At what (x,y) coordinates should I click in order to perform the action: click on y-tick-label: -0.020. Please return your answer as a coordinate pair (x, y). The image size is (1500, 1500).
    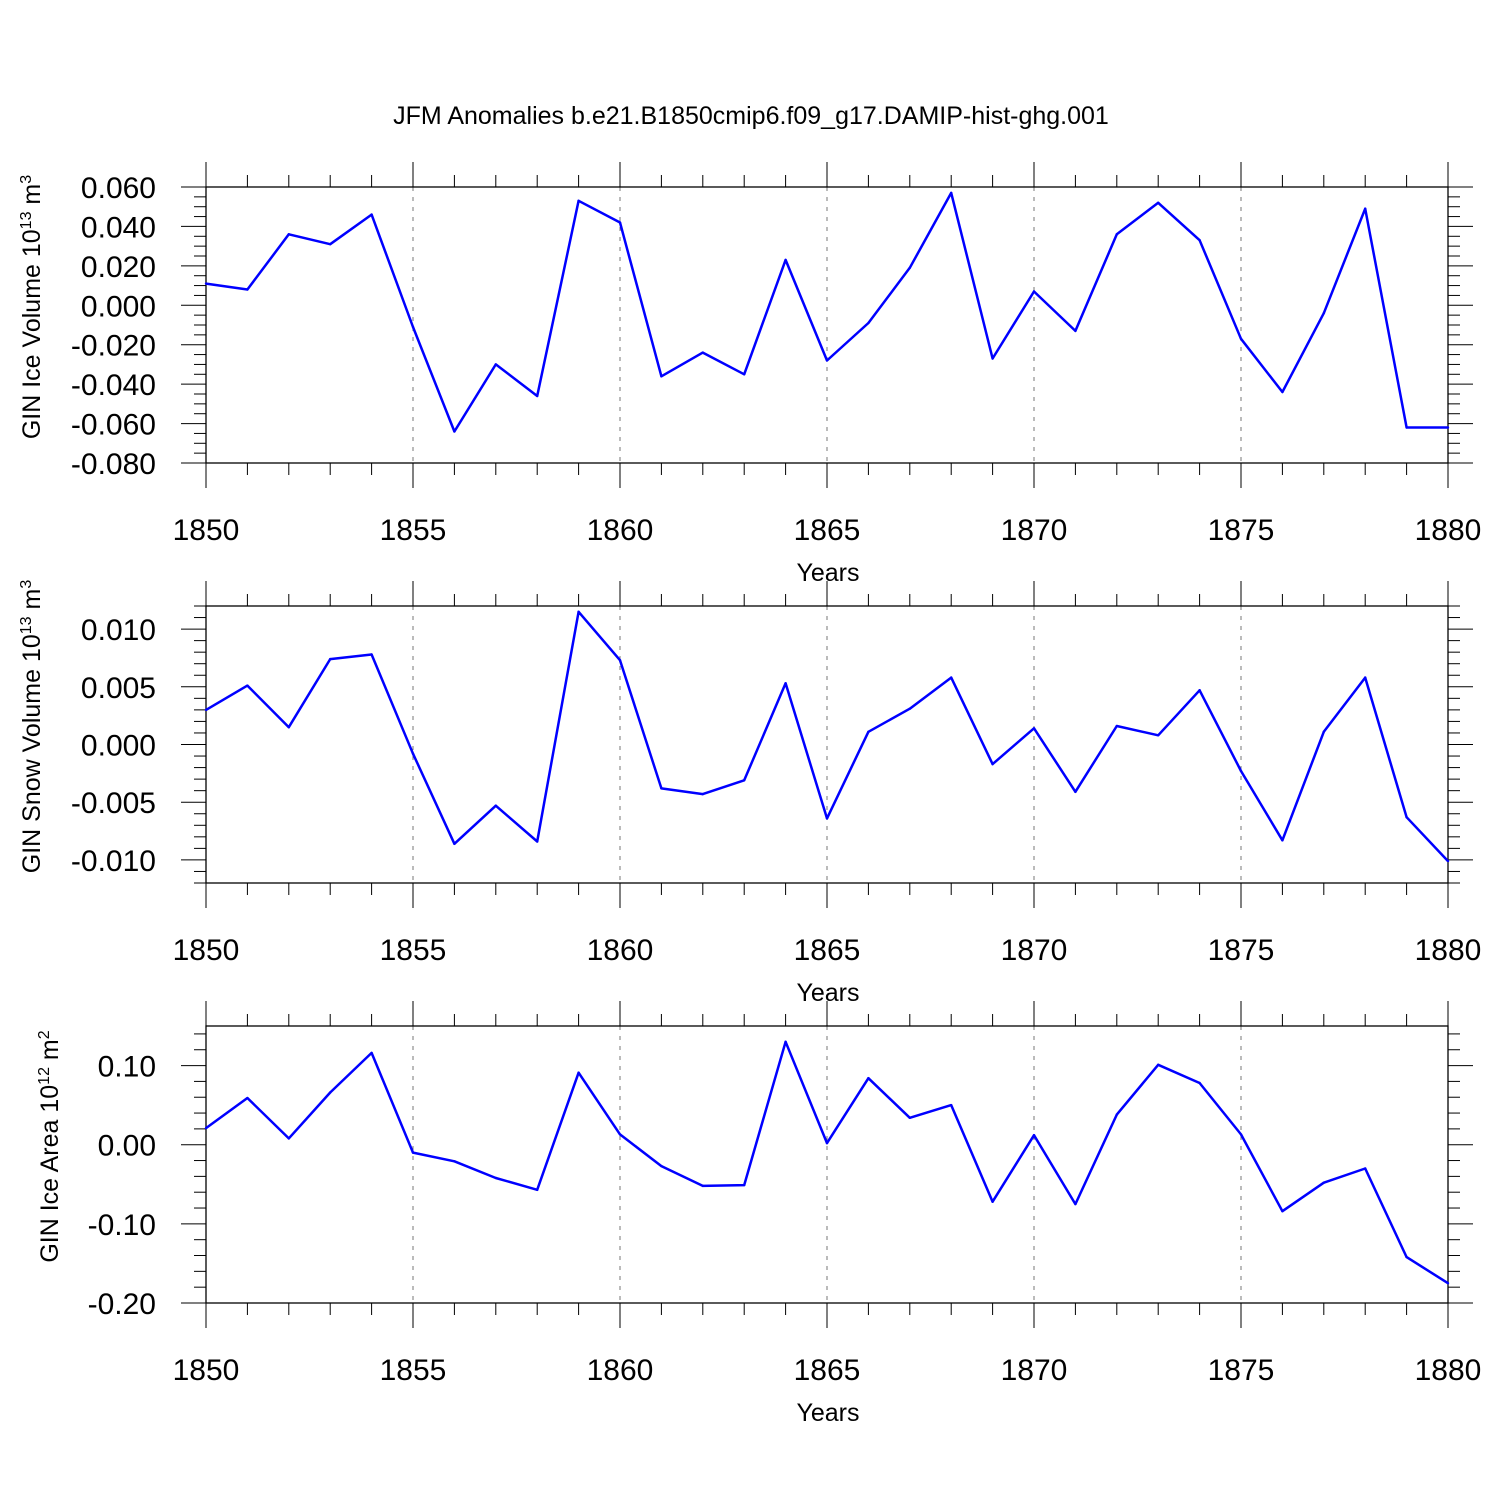
    Looking at the image, I should click on (113, 346).